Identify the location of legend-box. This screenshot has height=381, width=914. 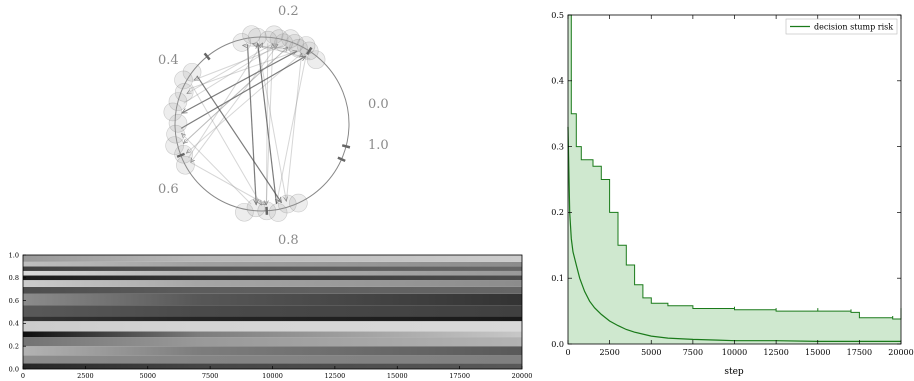
(841, 26).